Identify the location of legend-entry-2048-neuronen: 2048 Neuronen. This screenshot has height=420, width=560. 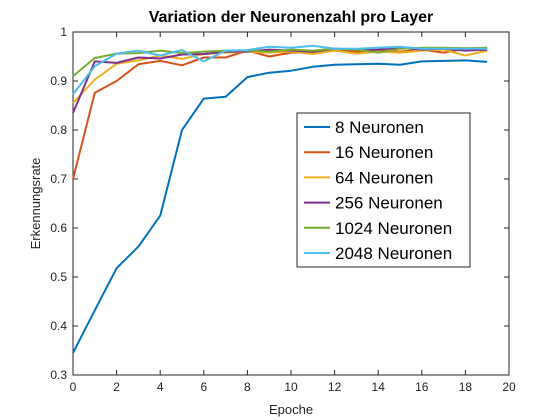
(393, 253).